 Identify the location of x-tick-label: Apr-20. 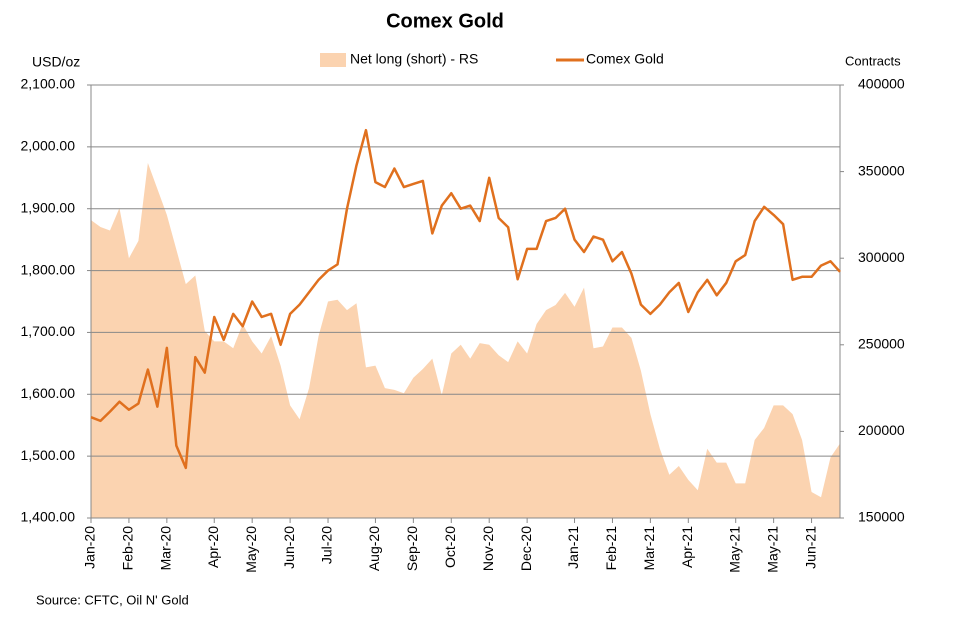
(213, 547).